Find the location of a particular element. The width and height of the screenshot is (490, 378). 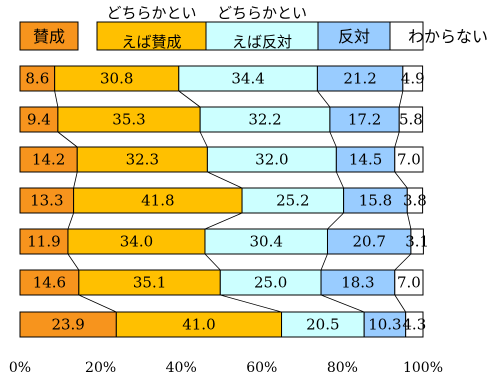

data-label: 23.9 is located at coordinates (67, 325).